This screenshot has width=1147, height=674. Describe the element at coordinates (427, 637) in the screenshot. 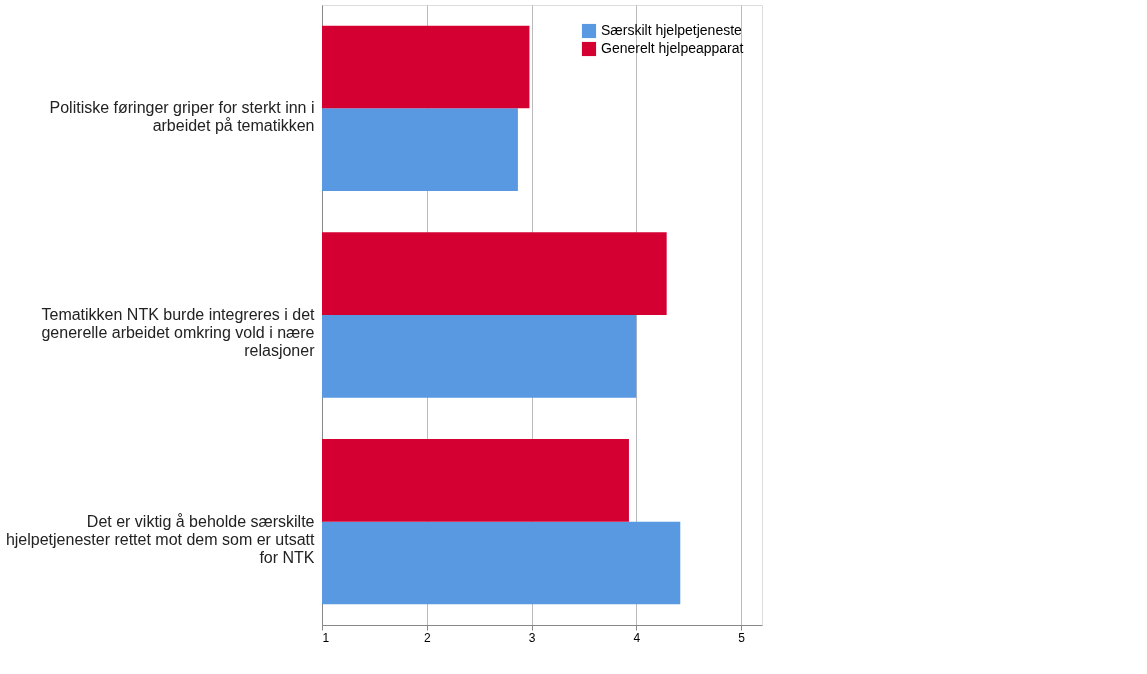

I see `x-tick-label: 2` at that location.